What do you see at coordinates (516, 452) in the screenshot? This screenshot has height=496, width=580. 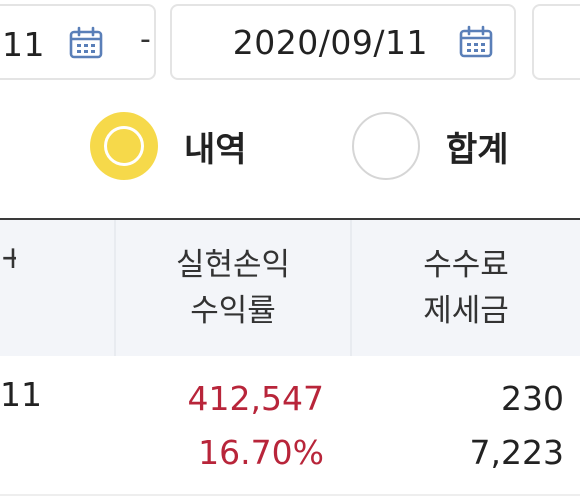 I see `row-tax: 7,223` at bounding box center [516, 452].